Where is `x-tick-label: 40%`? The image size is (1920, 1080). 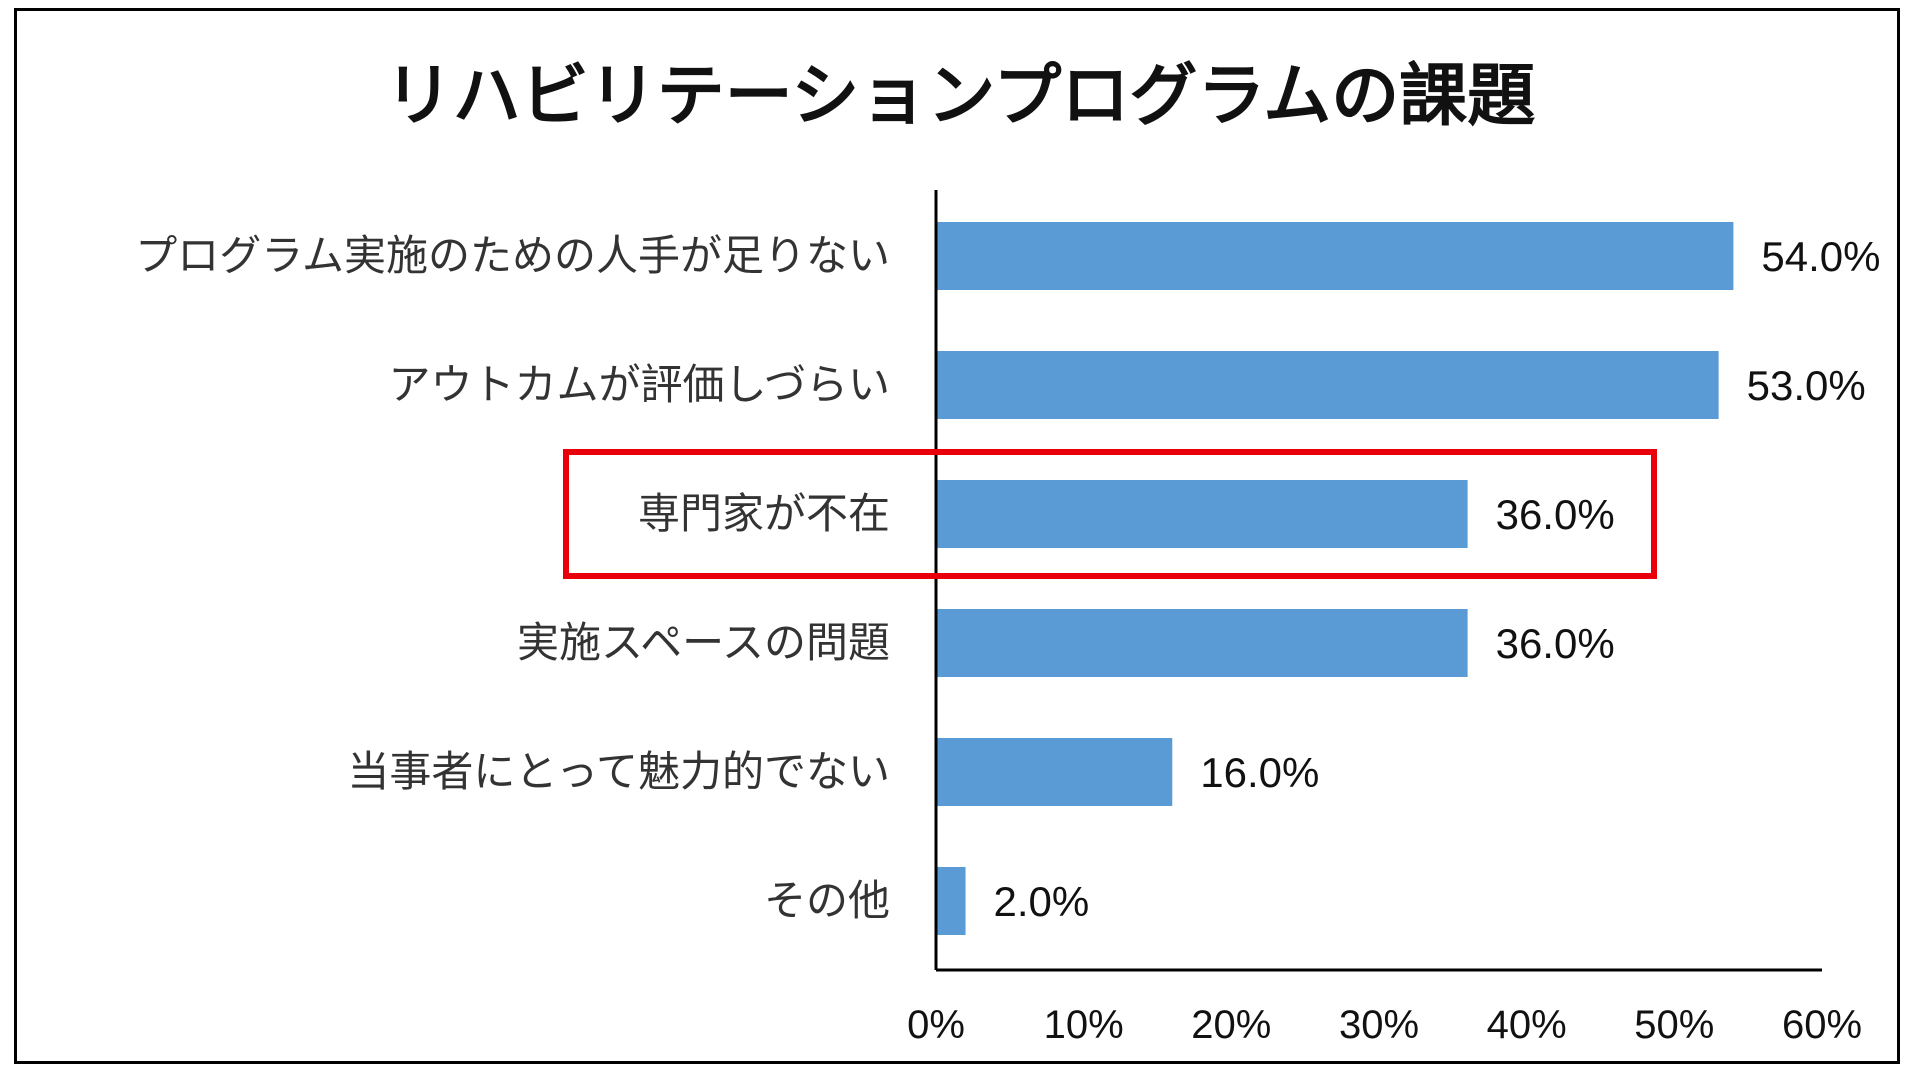 x-tick-label: 40% is located at coordinates (1527, 1025).